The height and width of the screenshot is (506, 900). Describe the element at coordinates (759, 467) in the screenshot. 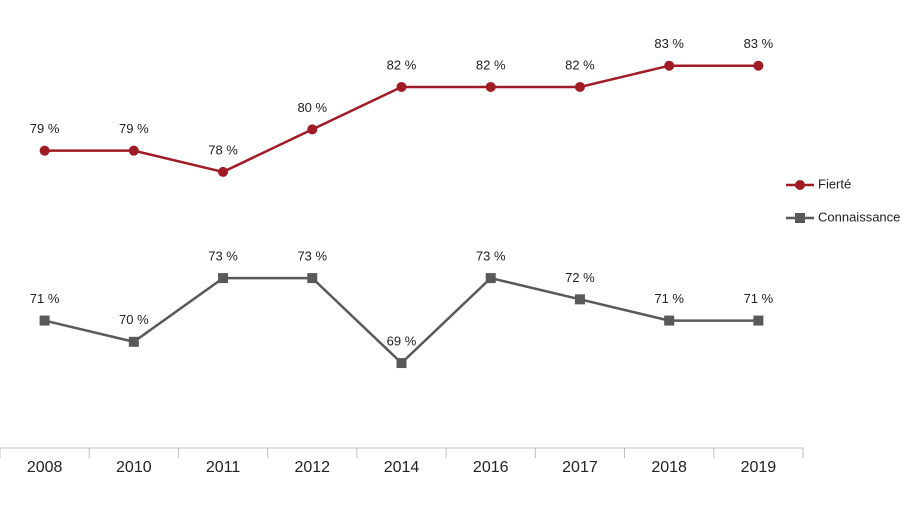

I see `x-tick-label: 2019` at that location.